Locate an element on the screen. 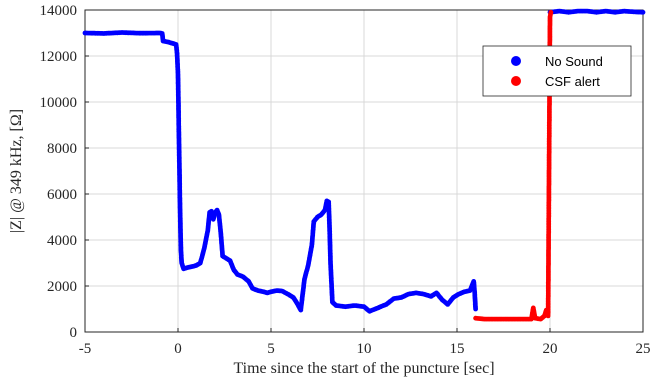  x-tick-label: 20 is located at coordinates (550, 349).